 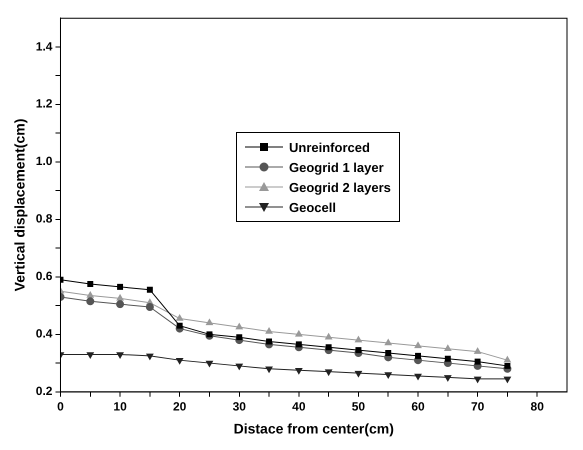 What do you see at coordinates (239, 406) in the screenshot?
I see `x-tick-label: 30` at bounding box center [239, 406].